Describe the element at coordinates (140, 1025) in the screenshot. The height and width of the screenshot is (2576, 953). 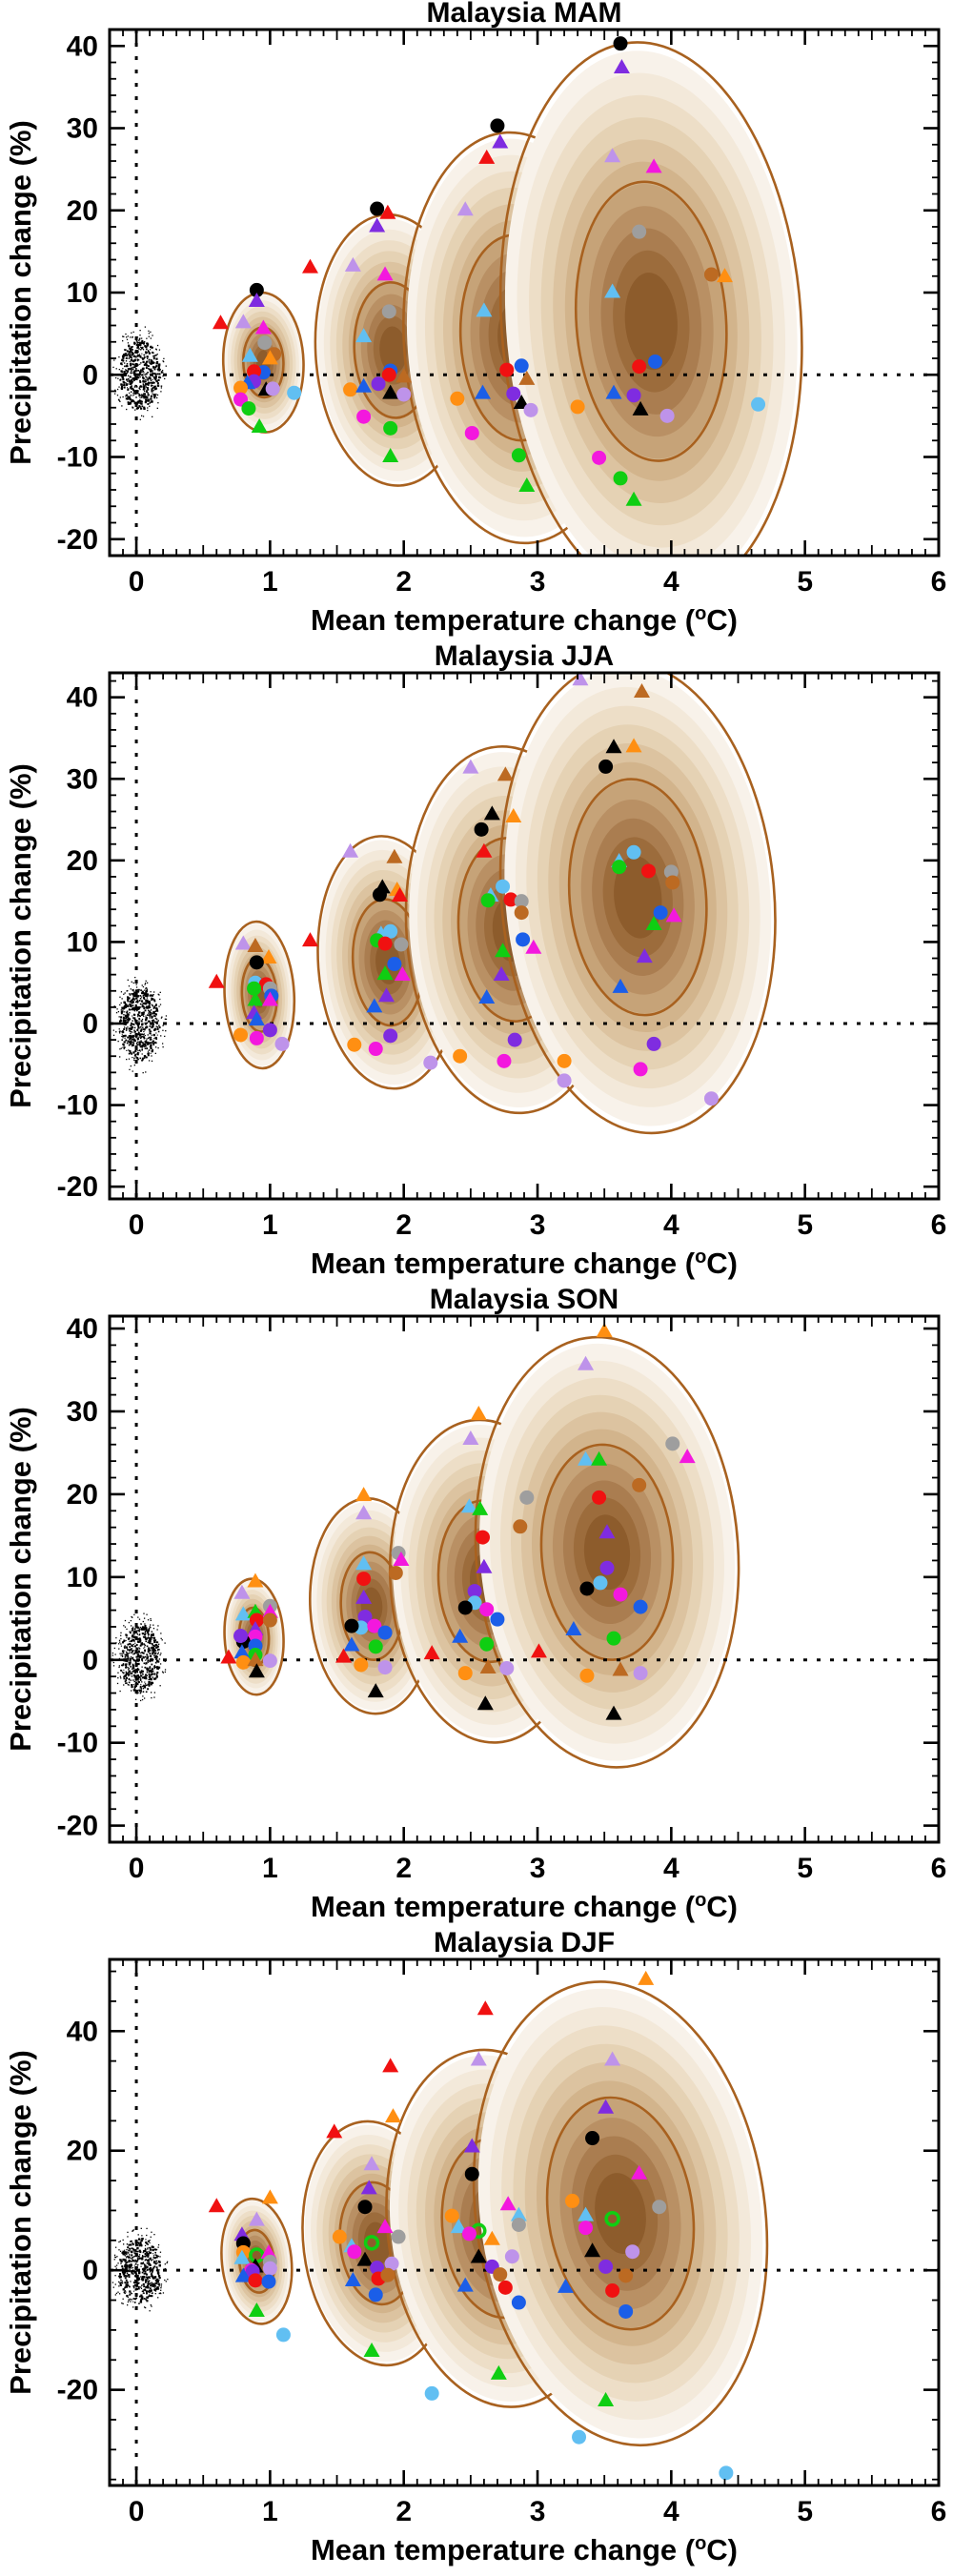
I see `origin-observations-cluster` at that location.